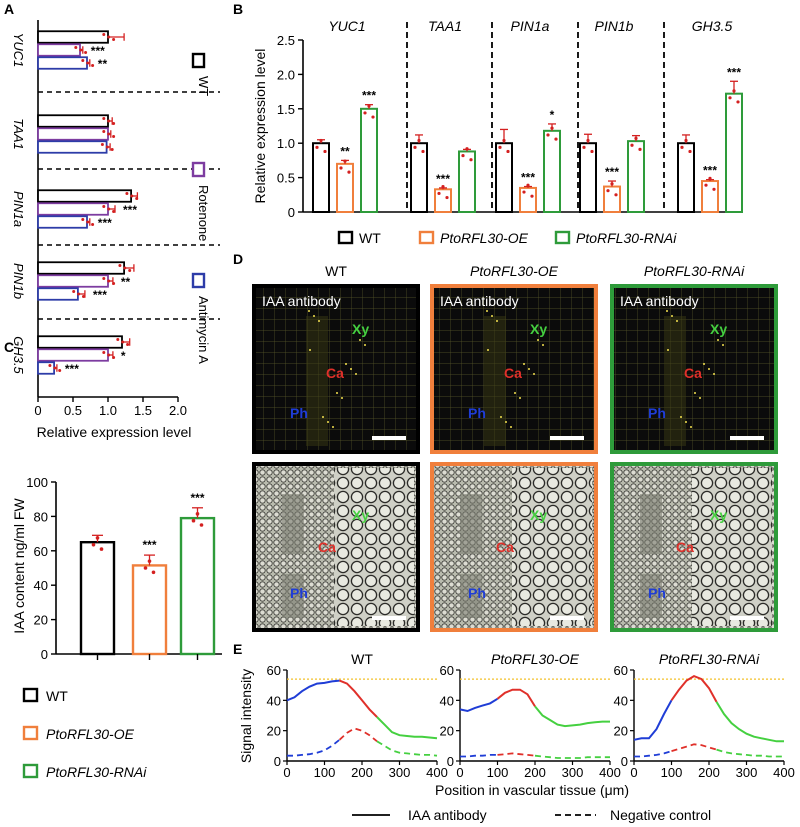 Image resolution: width=800 pixels, height=827 pixels. What do you see at coordinates (18, 50) in the screenshot?
I see `a-gene-label: YUC1` at bounding box center [18, 50].